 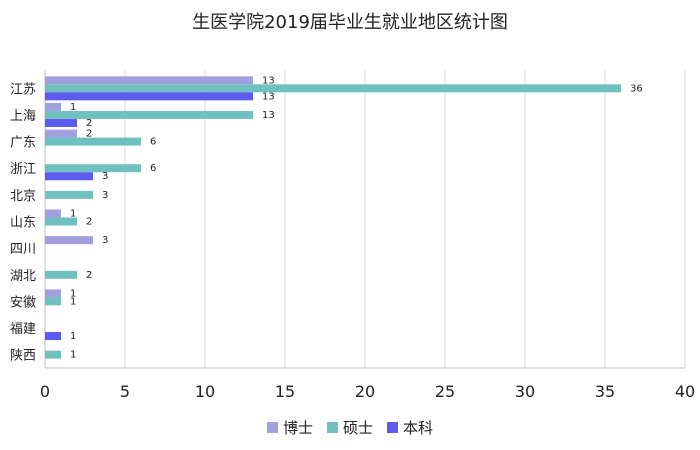 I want to click on category-label: 四川, so click(x=23, y=249).